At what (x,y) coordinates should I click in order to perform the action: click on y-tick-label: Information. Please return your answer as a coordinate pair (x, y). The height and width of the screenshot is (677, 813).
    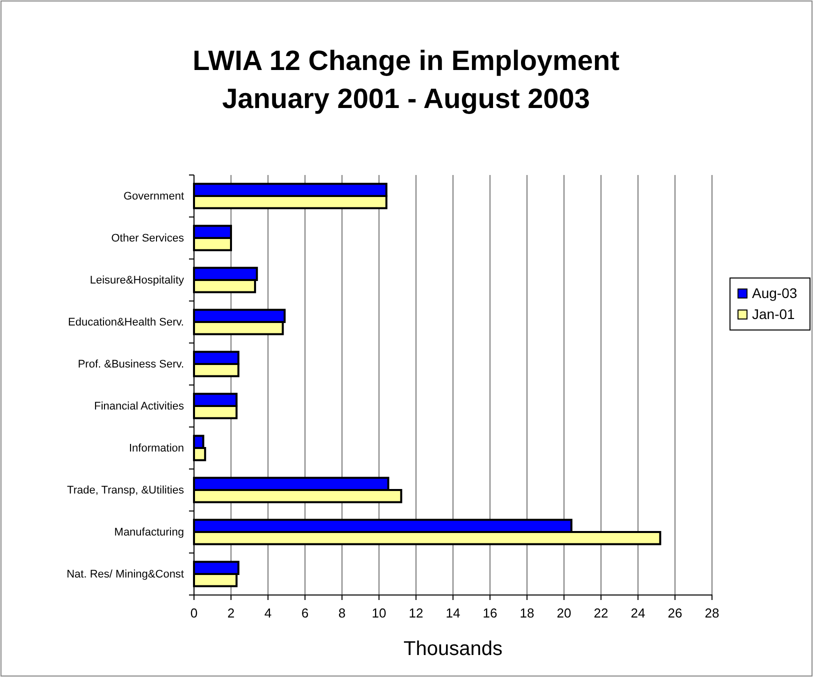
    Looking at the image, I should click on (156, 448).